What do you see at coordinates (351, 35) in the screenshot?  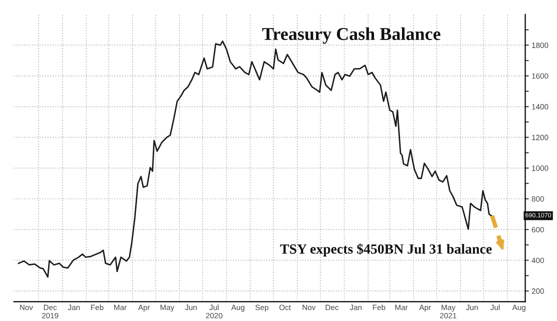 I see `text: Treasury Cash Balance` at bounding box center [351, 35].